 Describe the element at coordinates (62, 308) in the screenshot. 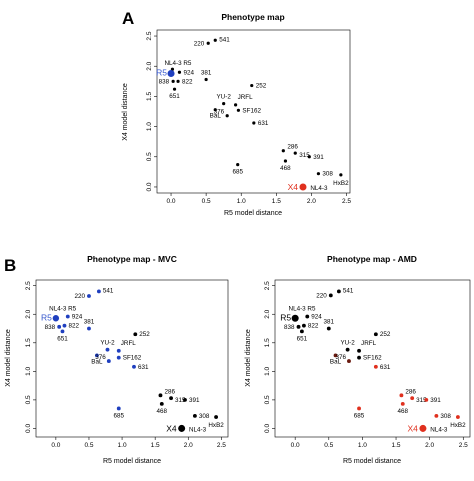

I see `point-label: NL4-3 R5` at that location.